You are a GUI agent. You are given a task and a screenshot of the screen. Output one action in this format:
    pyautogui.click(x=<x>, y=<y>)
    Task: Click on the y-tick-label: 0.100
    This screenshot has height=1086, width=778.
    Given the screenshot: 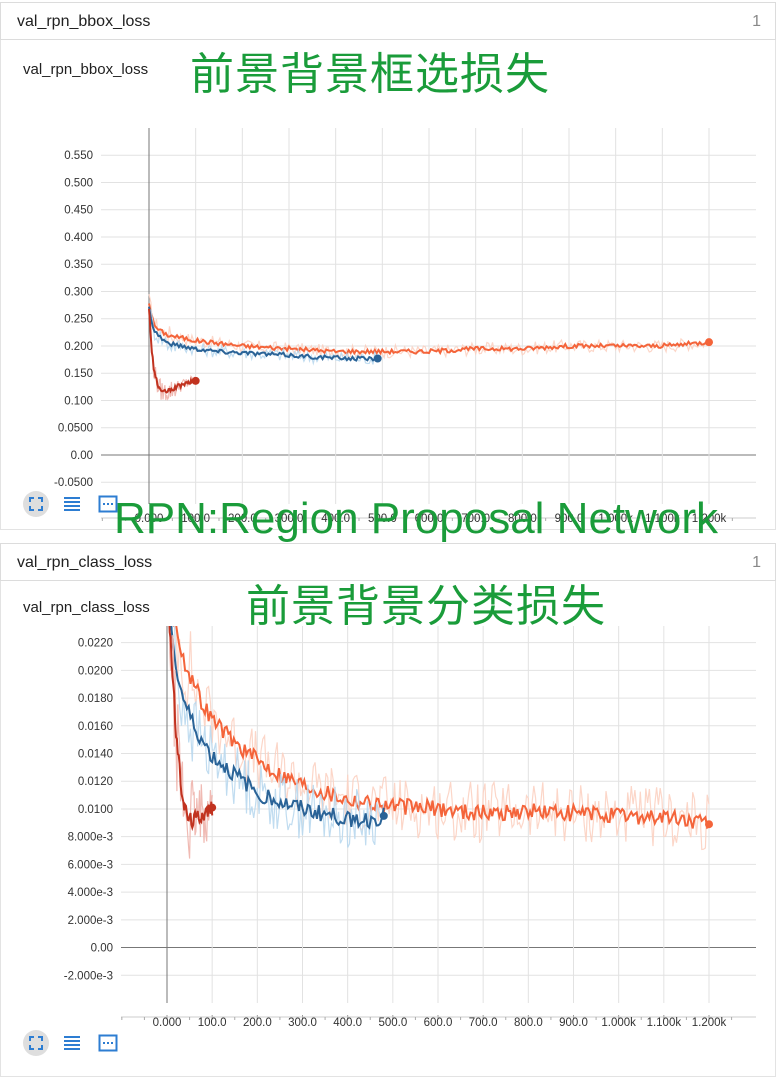 What is the action you would take?
    pyautogui.click(x=78, y=401)
    